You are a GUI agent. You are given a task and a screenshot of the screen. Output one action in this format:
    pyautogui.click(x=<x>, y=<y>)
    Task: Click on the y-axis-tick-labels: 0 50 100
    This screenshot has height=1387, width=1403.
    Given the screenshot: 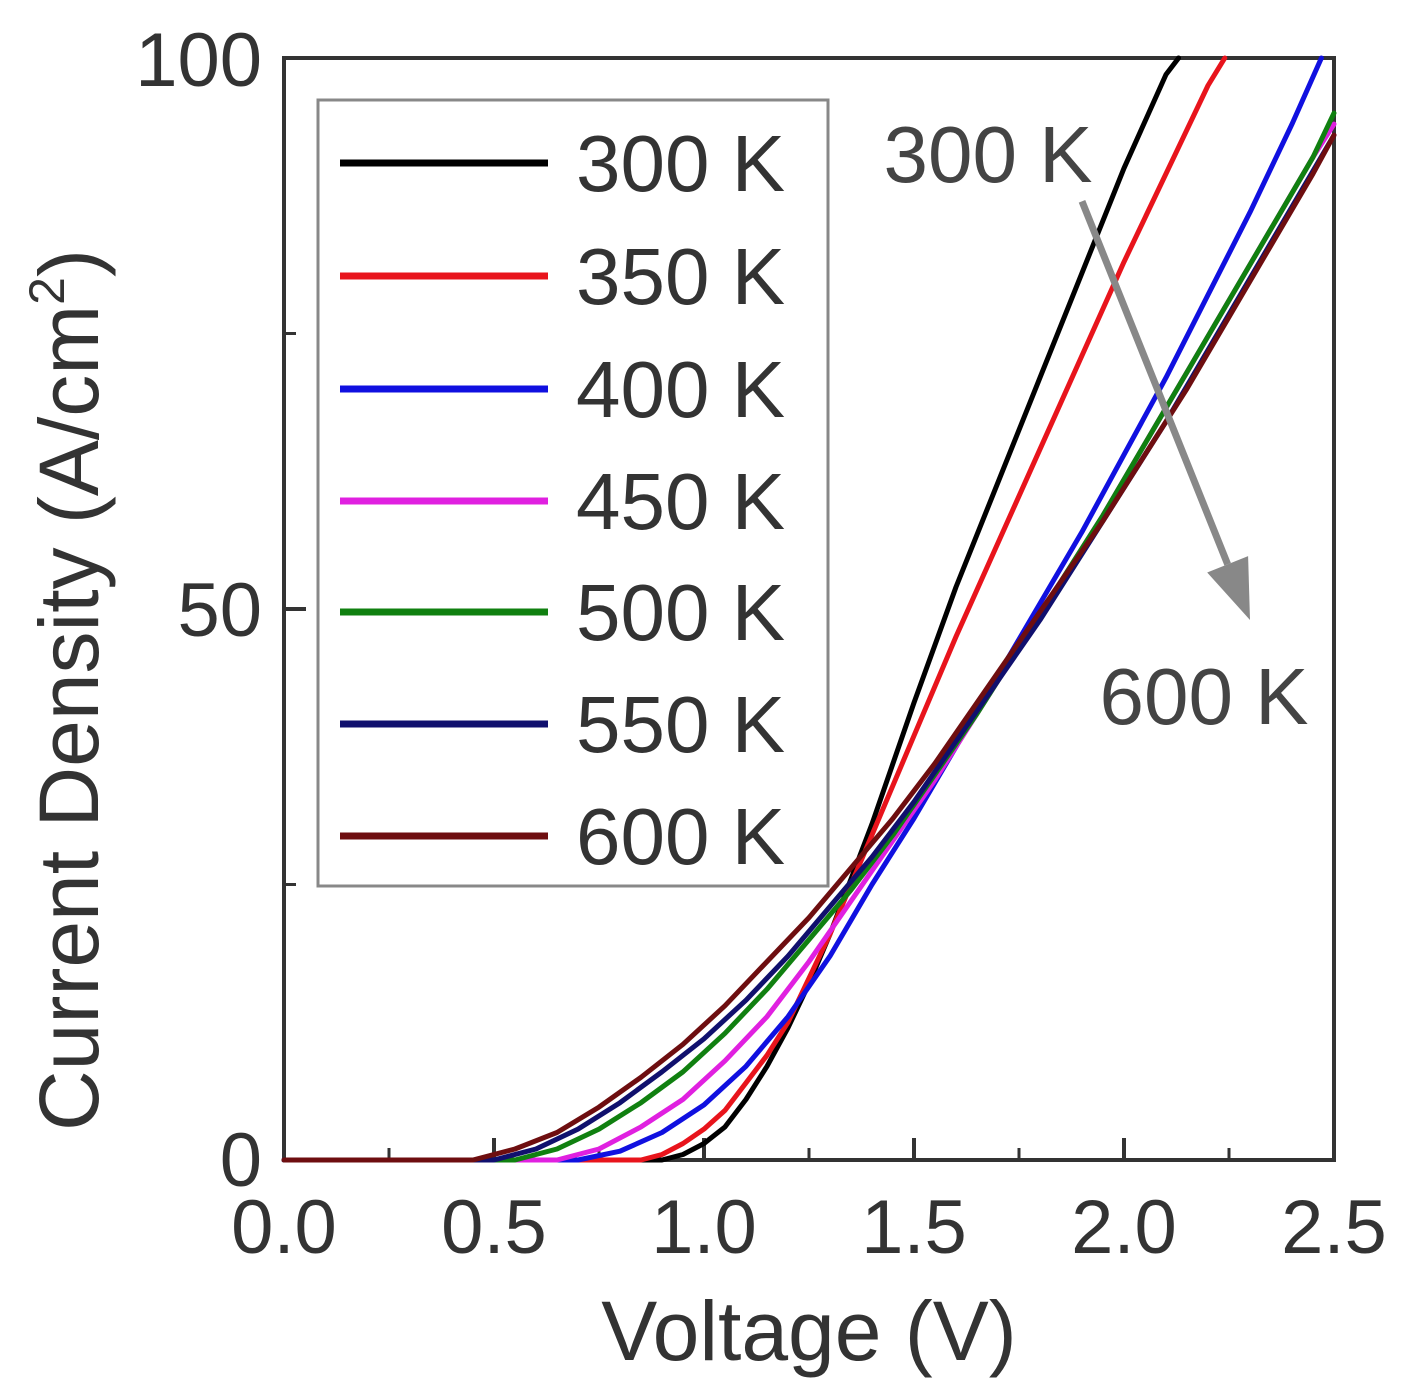 What is the action you would take?
    pyautogui.click(x=198, y=610)
    